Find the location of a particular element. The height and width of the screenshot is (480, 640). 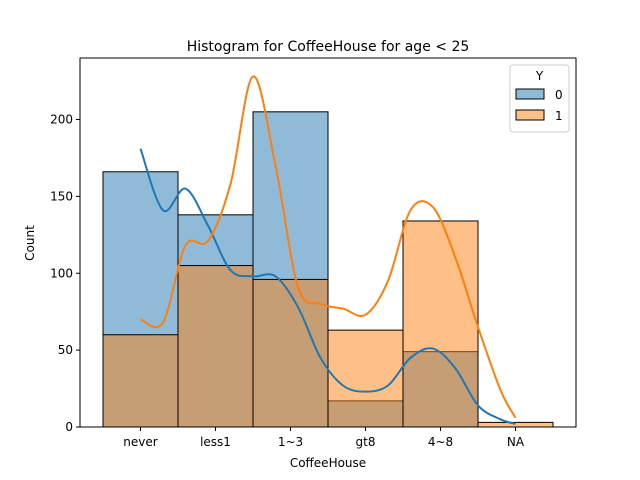

y-tick-label: 100 is located at coordinates (61, 273).